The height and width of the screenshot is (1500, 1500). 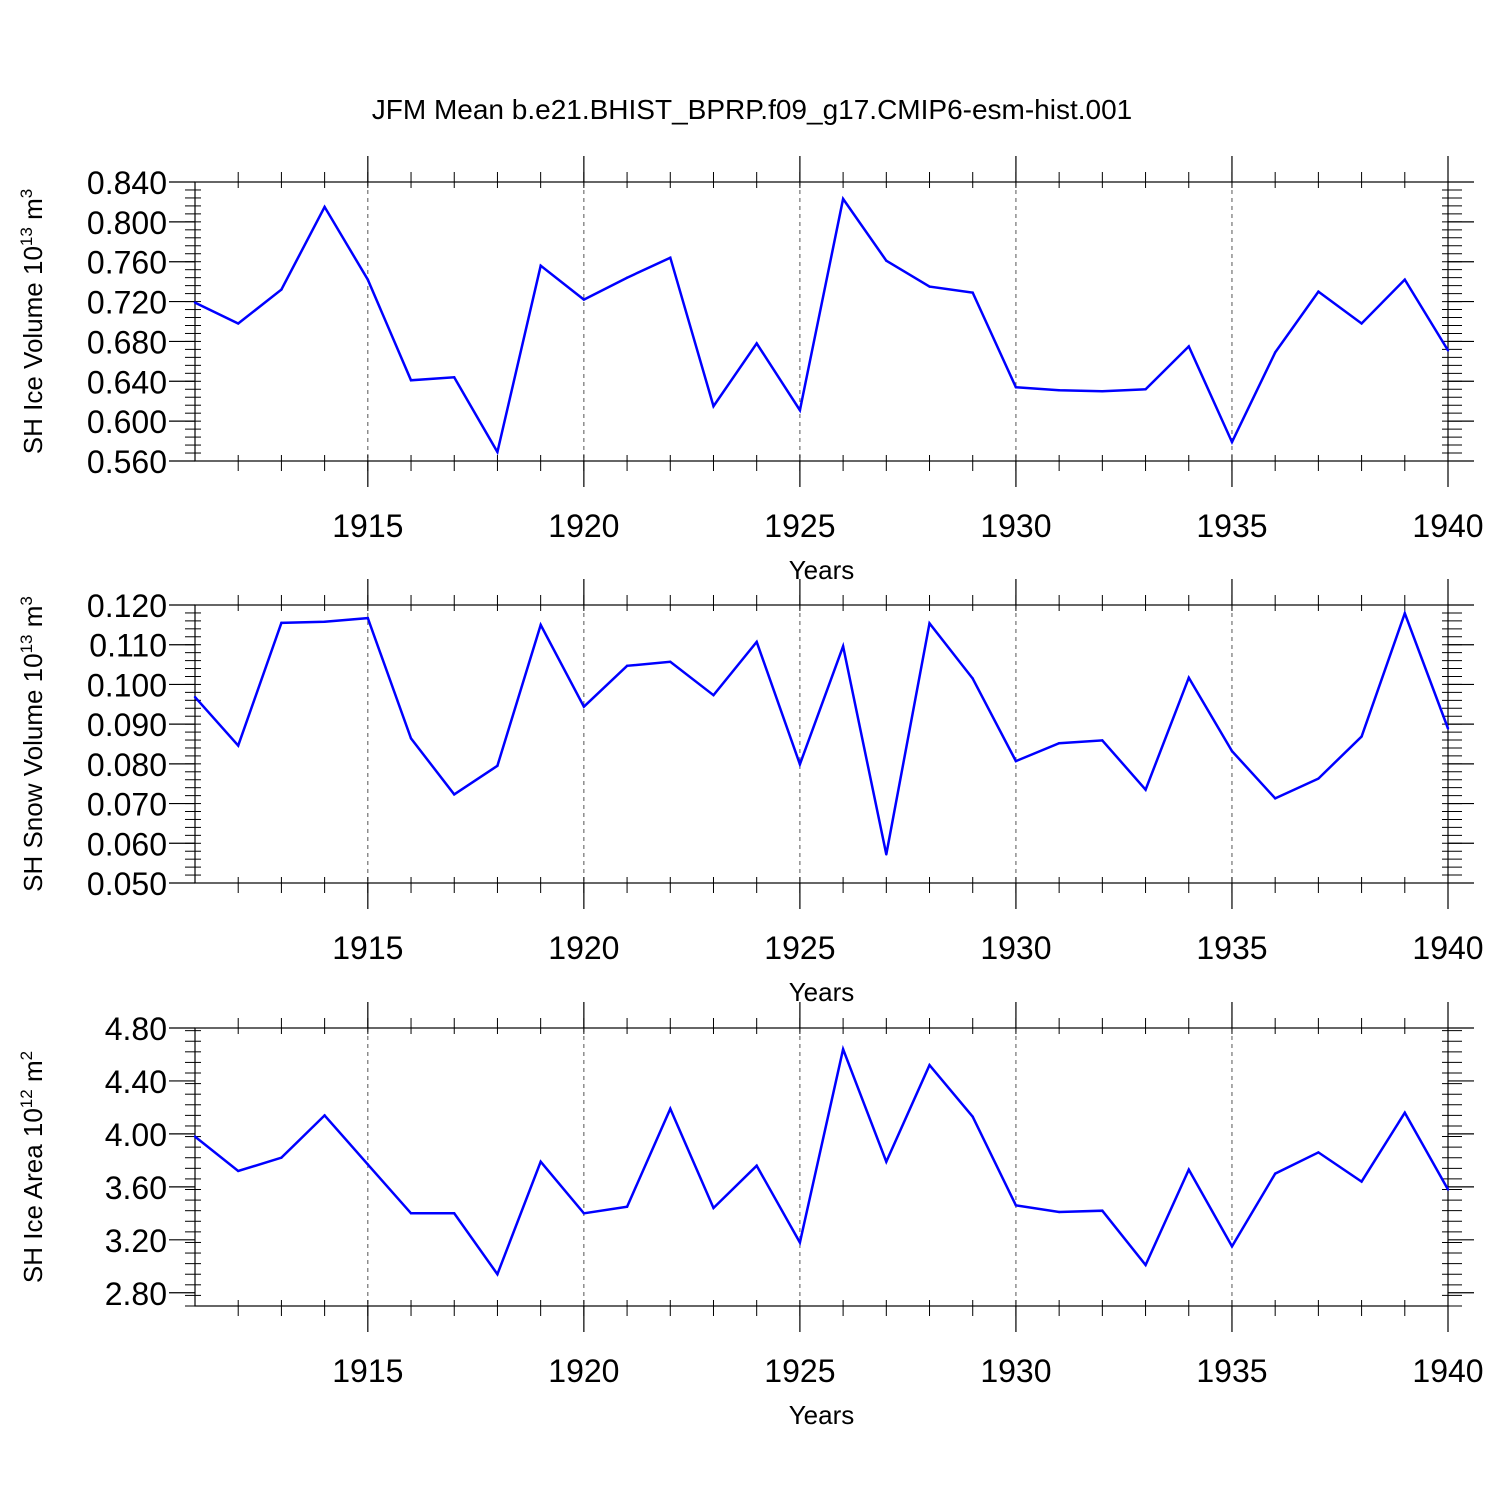 What do you see at coordinates (1015, 526) in the screenshot?
I see `x-tick-label: 1930` at bounding box center [1015, 526].